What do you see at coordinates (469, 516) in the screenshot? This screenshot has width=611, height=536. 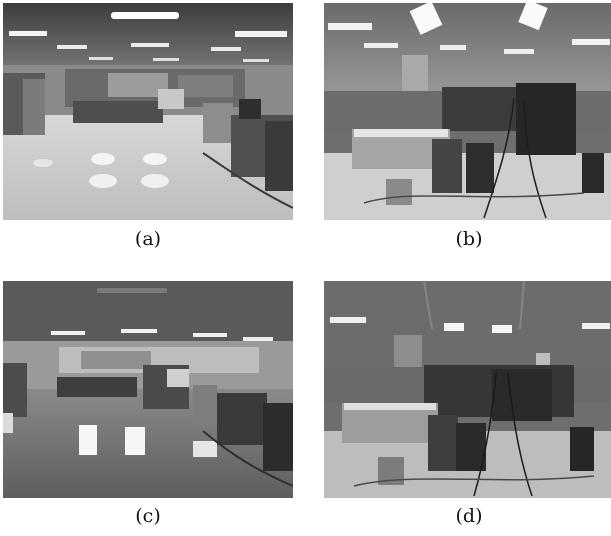 I see `caption-d: (d)` at bounding box center [469, 516].